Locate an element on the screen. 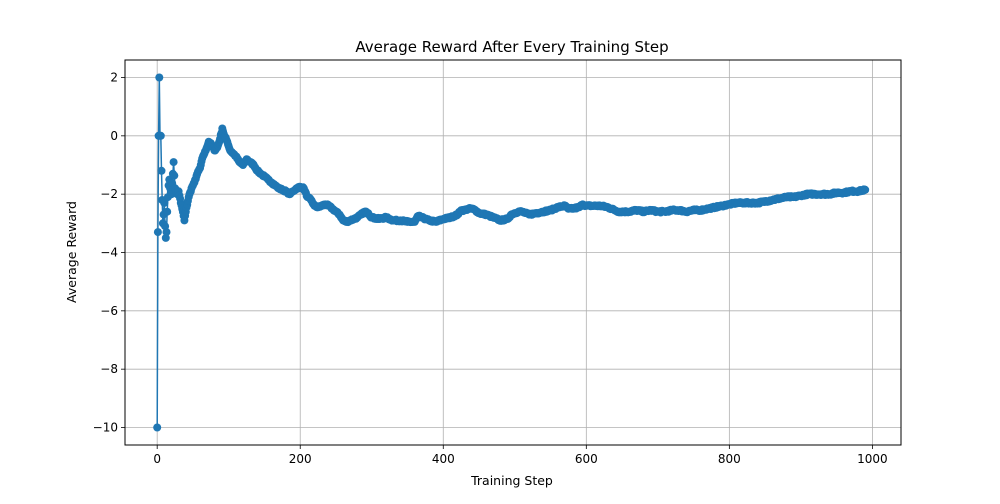 This screenshot has height=504, width=1000. x-tick-label: 0 is located at coordinates (157, 459).